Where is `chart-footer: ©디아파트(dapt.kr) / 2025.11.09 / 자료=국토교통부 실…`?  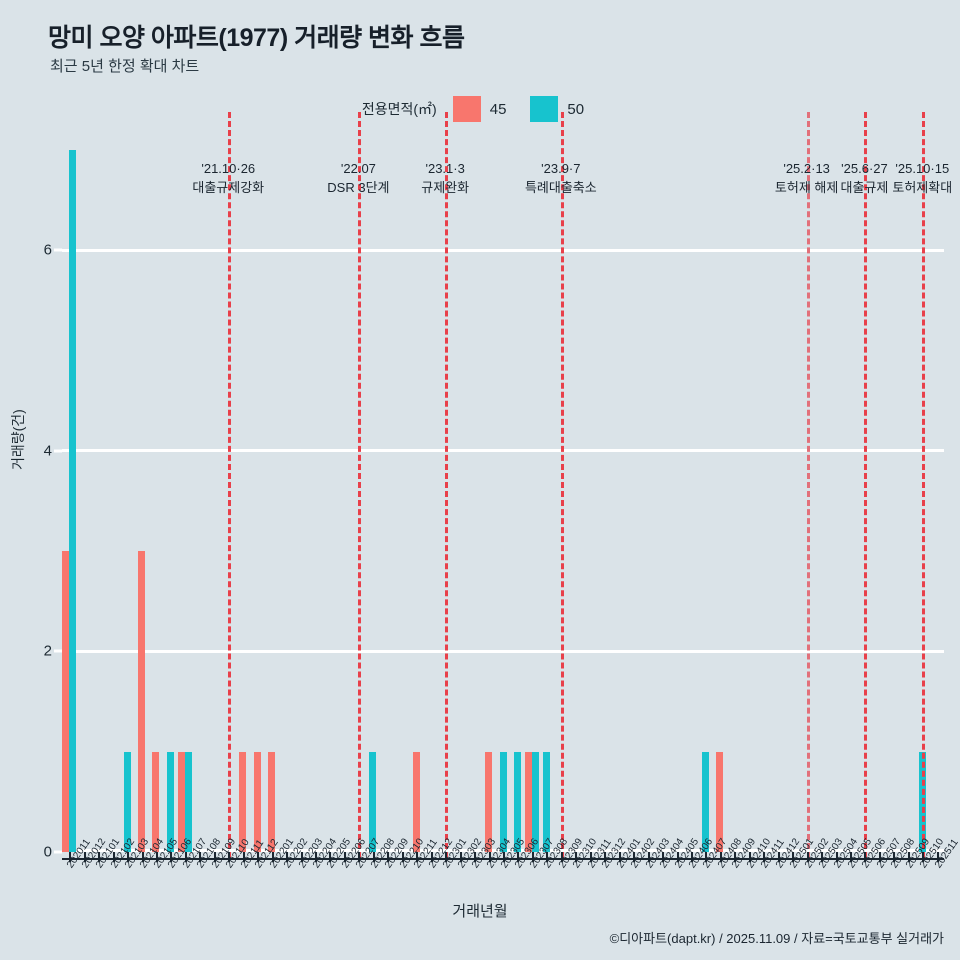
chart-footer: ©디아파트(dapt.kr) / 2025.11.09 / 자료=국토교통부 실… is located at coordinates (776, 938).